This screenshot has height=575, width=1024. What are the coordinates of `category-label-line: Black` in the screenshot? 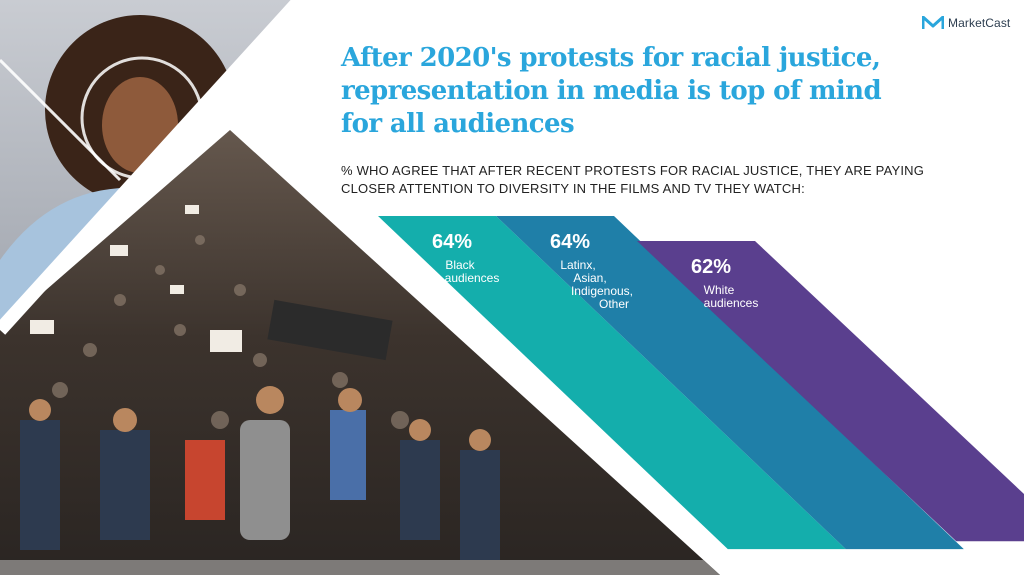 It's located at (460, 265).